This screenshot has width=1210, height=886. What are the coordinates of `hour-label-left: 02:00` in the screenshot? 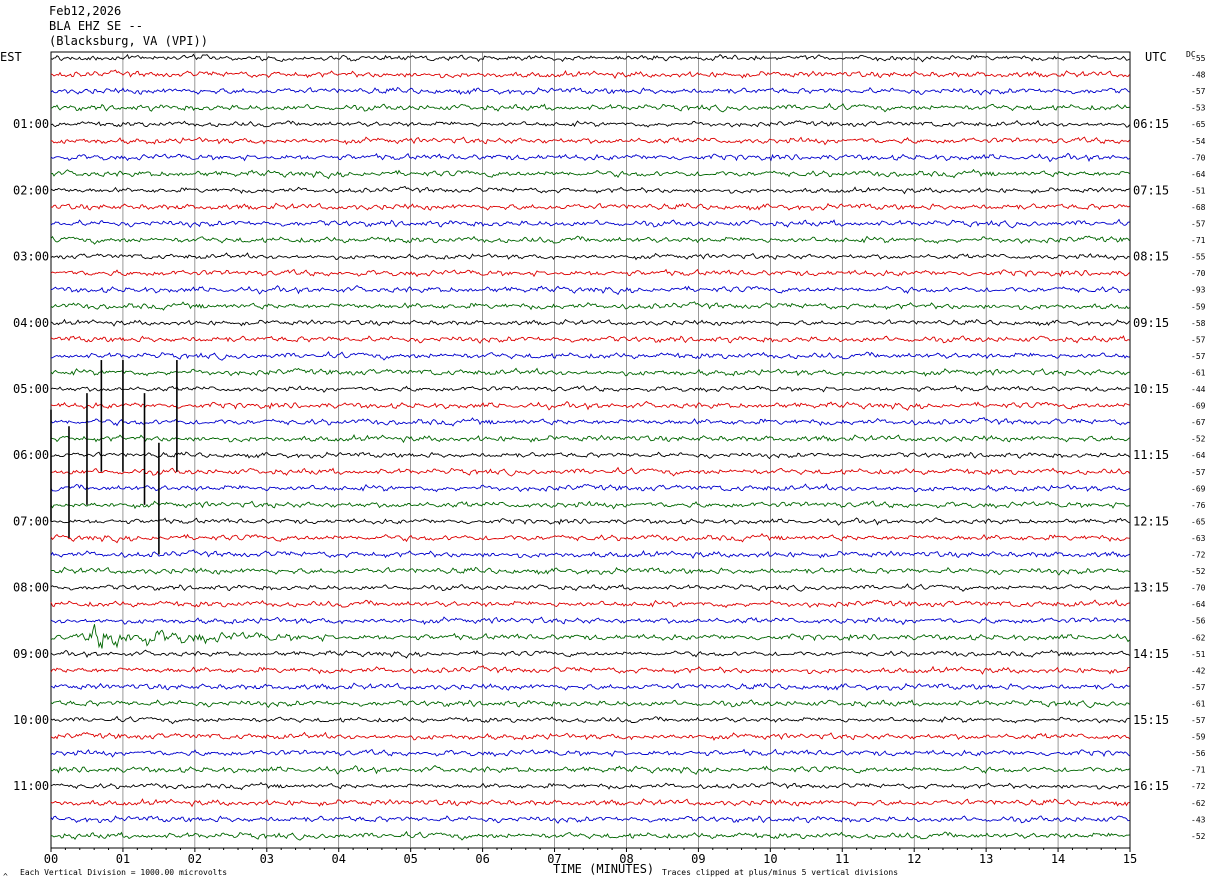 It's located at (31, 190).